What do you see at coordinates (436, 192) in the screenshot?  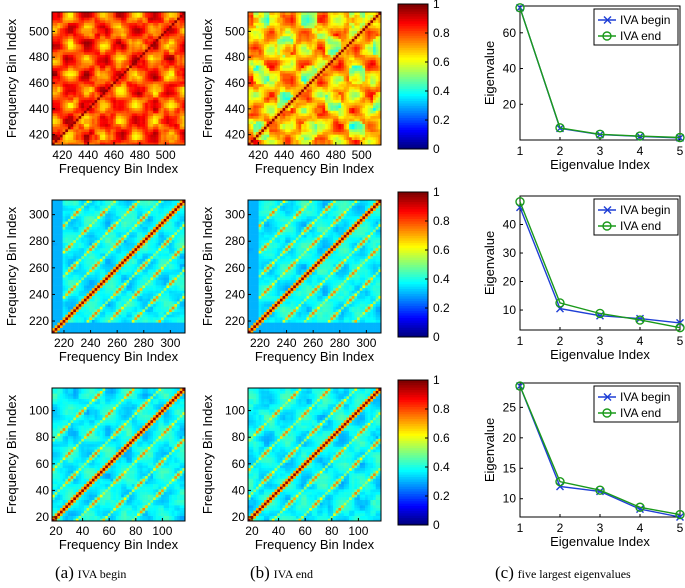 I see `colorbar-tick-label: 1` at bounding box center [436, 192].